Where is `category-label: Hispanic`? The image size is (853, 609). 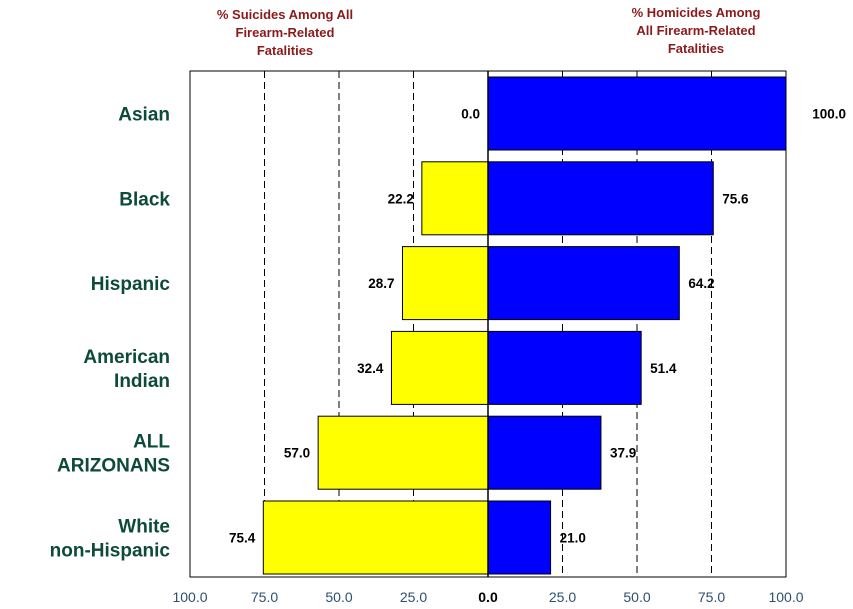 category-label: Hispanic is located at coordinates (131, 284).